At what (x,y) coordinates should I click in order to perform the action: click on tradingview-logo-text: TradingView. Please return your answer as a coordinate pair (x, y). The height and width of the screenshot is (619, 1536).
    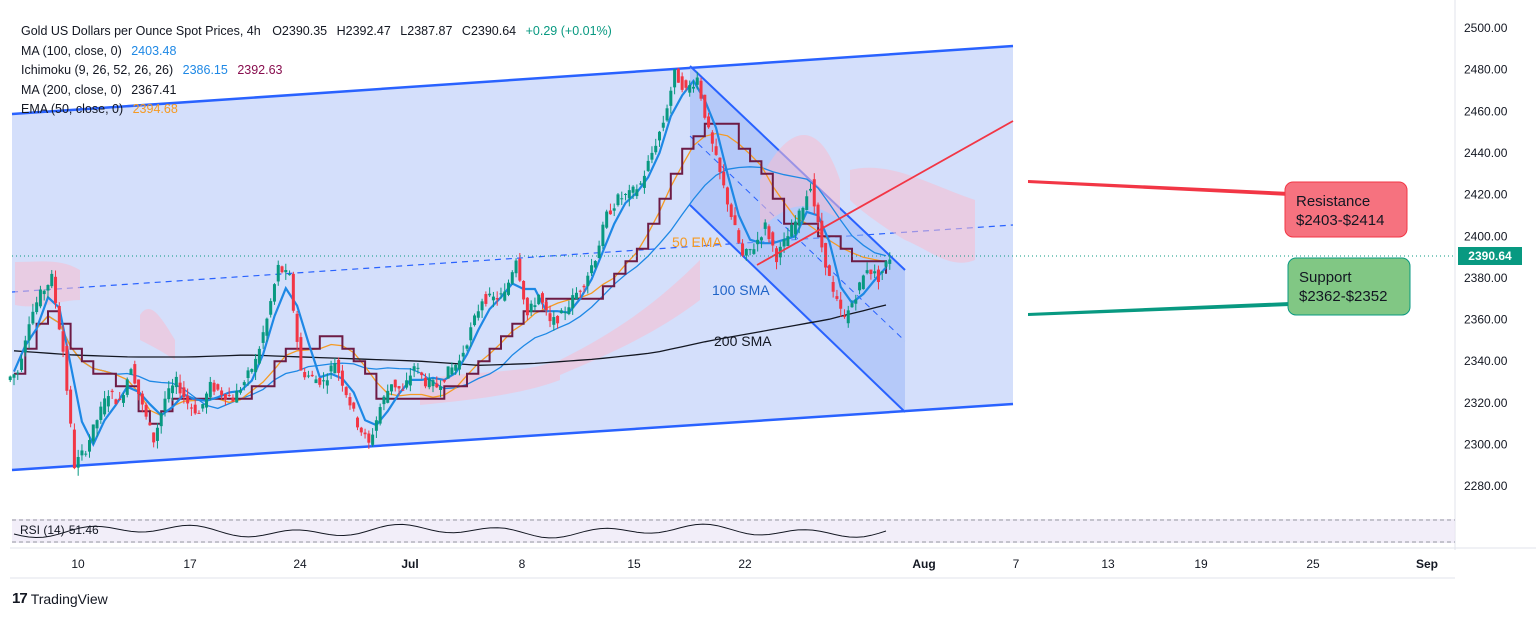
    Looking at the image, I should click on (69, 598).